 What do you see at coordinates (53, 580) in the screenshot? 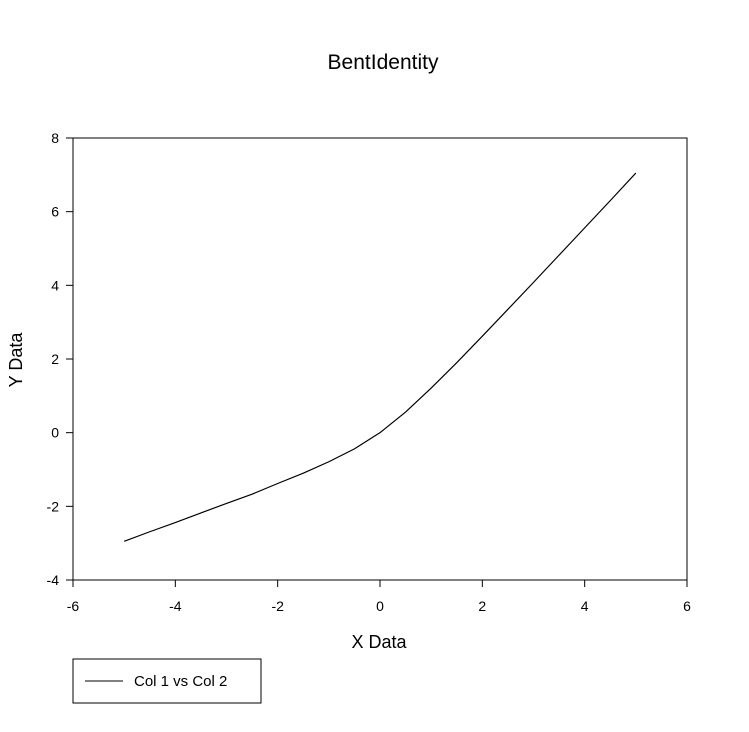
I see `y-tick-label: -4` at bounding box center [53, 580].